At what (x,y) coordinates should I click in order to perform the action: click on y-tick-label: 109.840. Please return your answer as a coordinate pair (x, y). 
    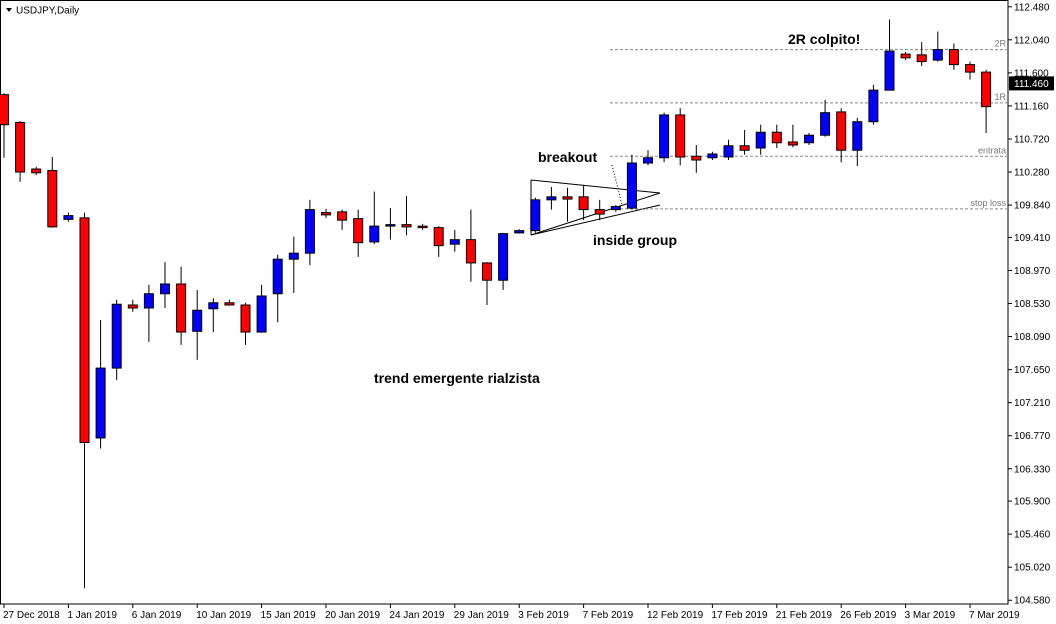
    Looking at the image, I should click on (1032, 206).